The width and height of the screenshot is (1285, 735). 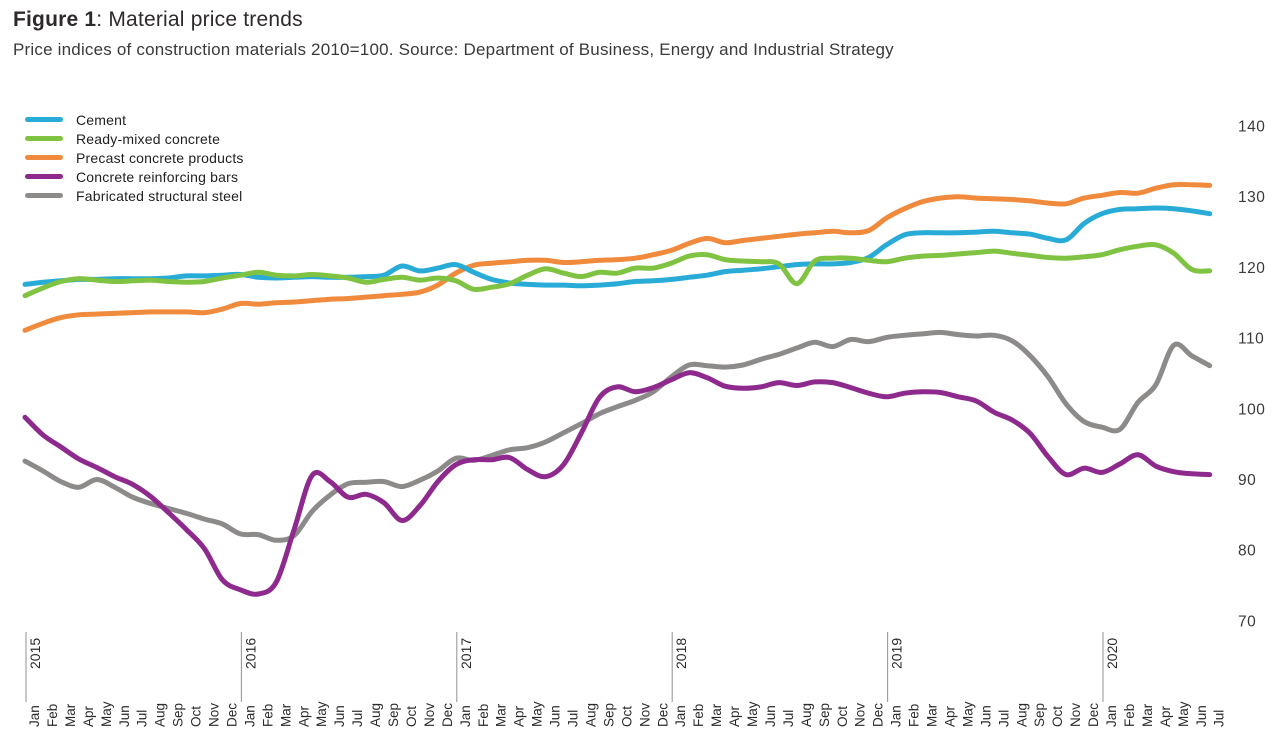 What do you see at coordinates (617, 270) in the screenshot?
I see `series-line-ready-mixed-concrete` at bounding box center [617, 270].